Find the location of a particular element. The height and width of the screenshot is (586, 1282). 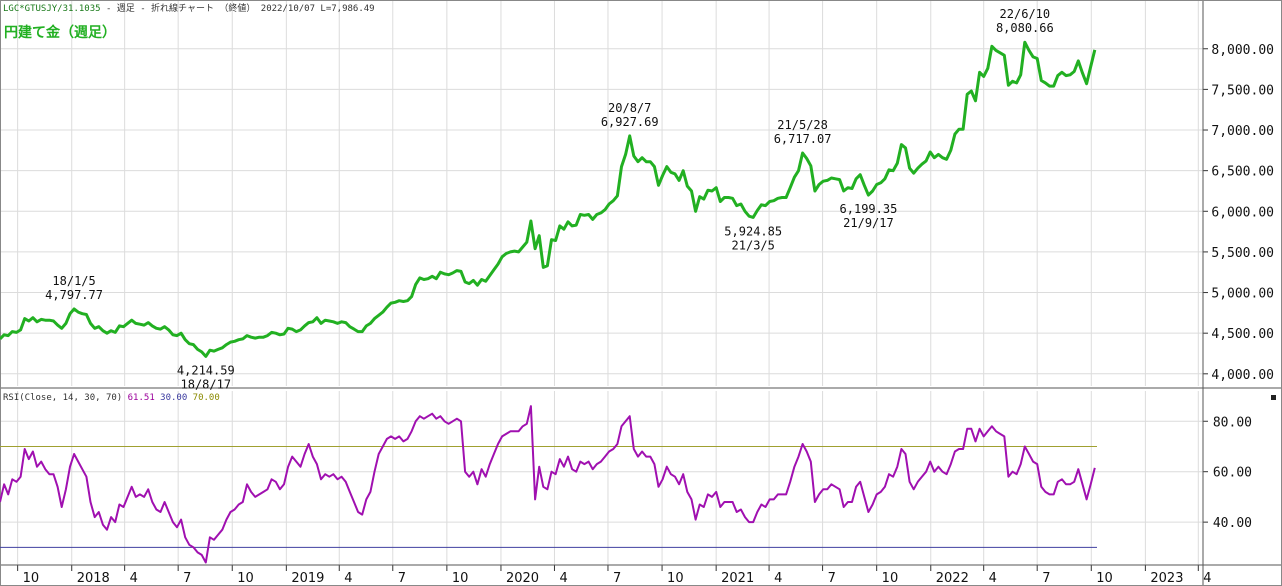

rsi-y-tick-label: 80.00 is located at coordinates (1232, 422).